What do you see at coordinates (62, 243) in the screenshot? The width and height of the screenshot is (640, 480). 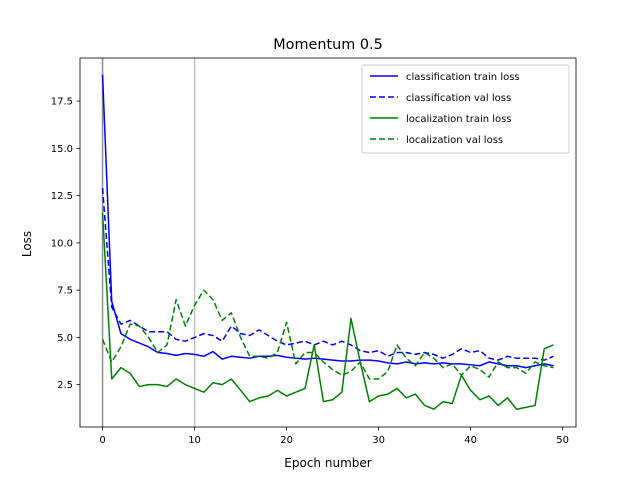 I see `y-tick-label: 10.0` at bounding box center [62, 243].